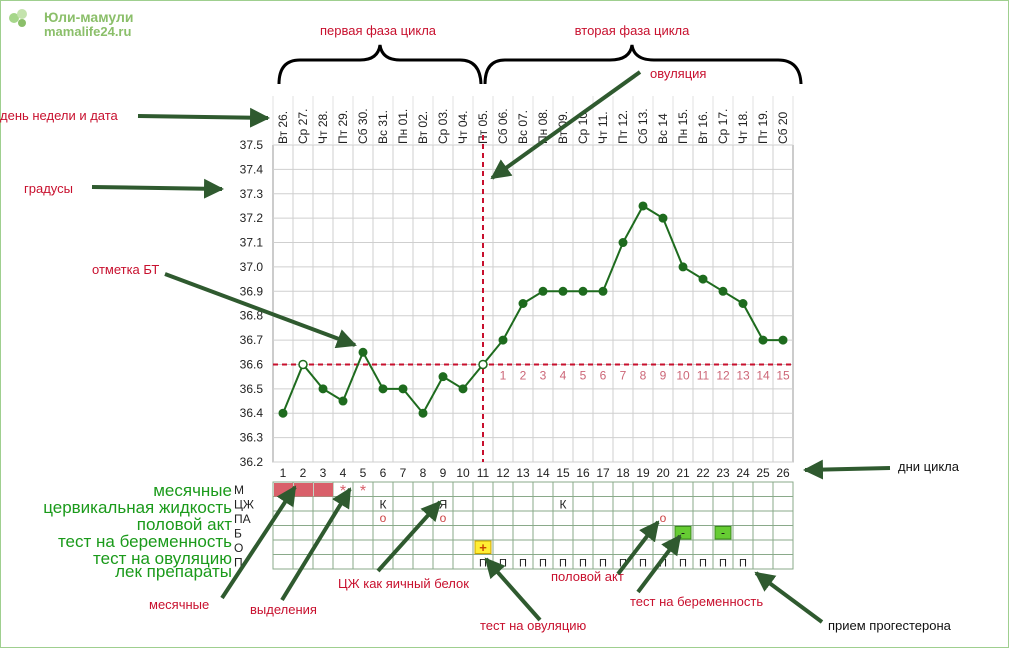 The height and width of the screenshot is (648, 1009). What do you see at coordinates (252, 169) in the screenshot?
I see `y-tick-label: 37.4` at bounding box center [252, 169].